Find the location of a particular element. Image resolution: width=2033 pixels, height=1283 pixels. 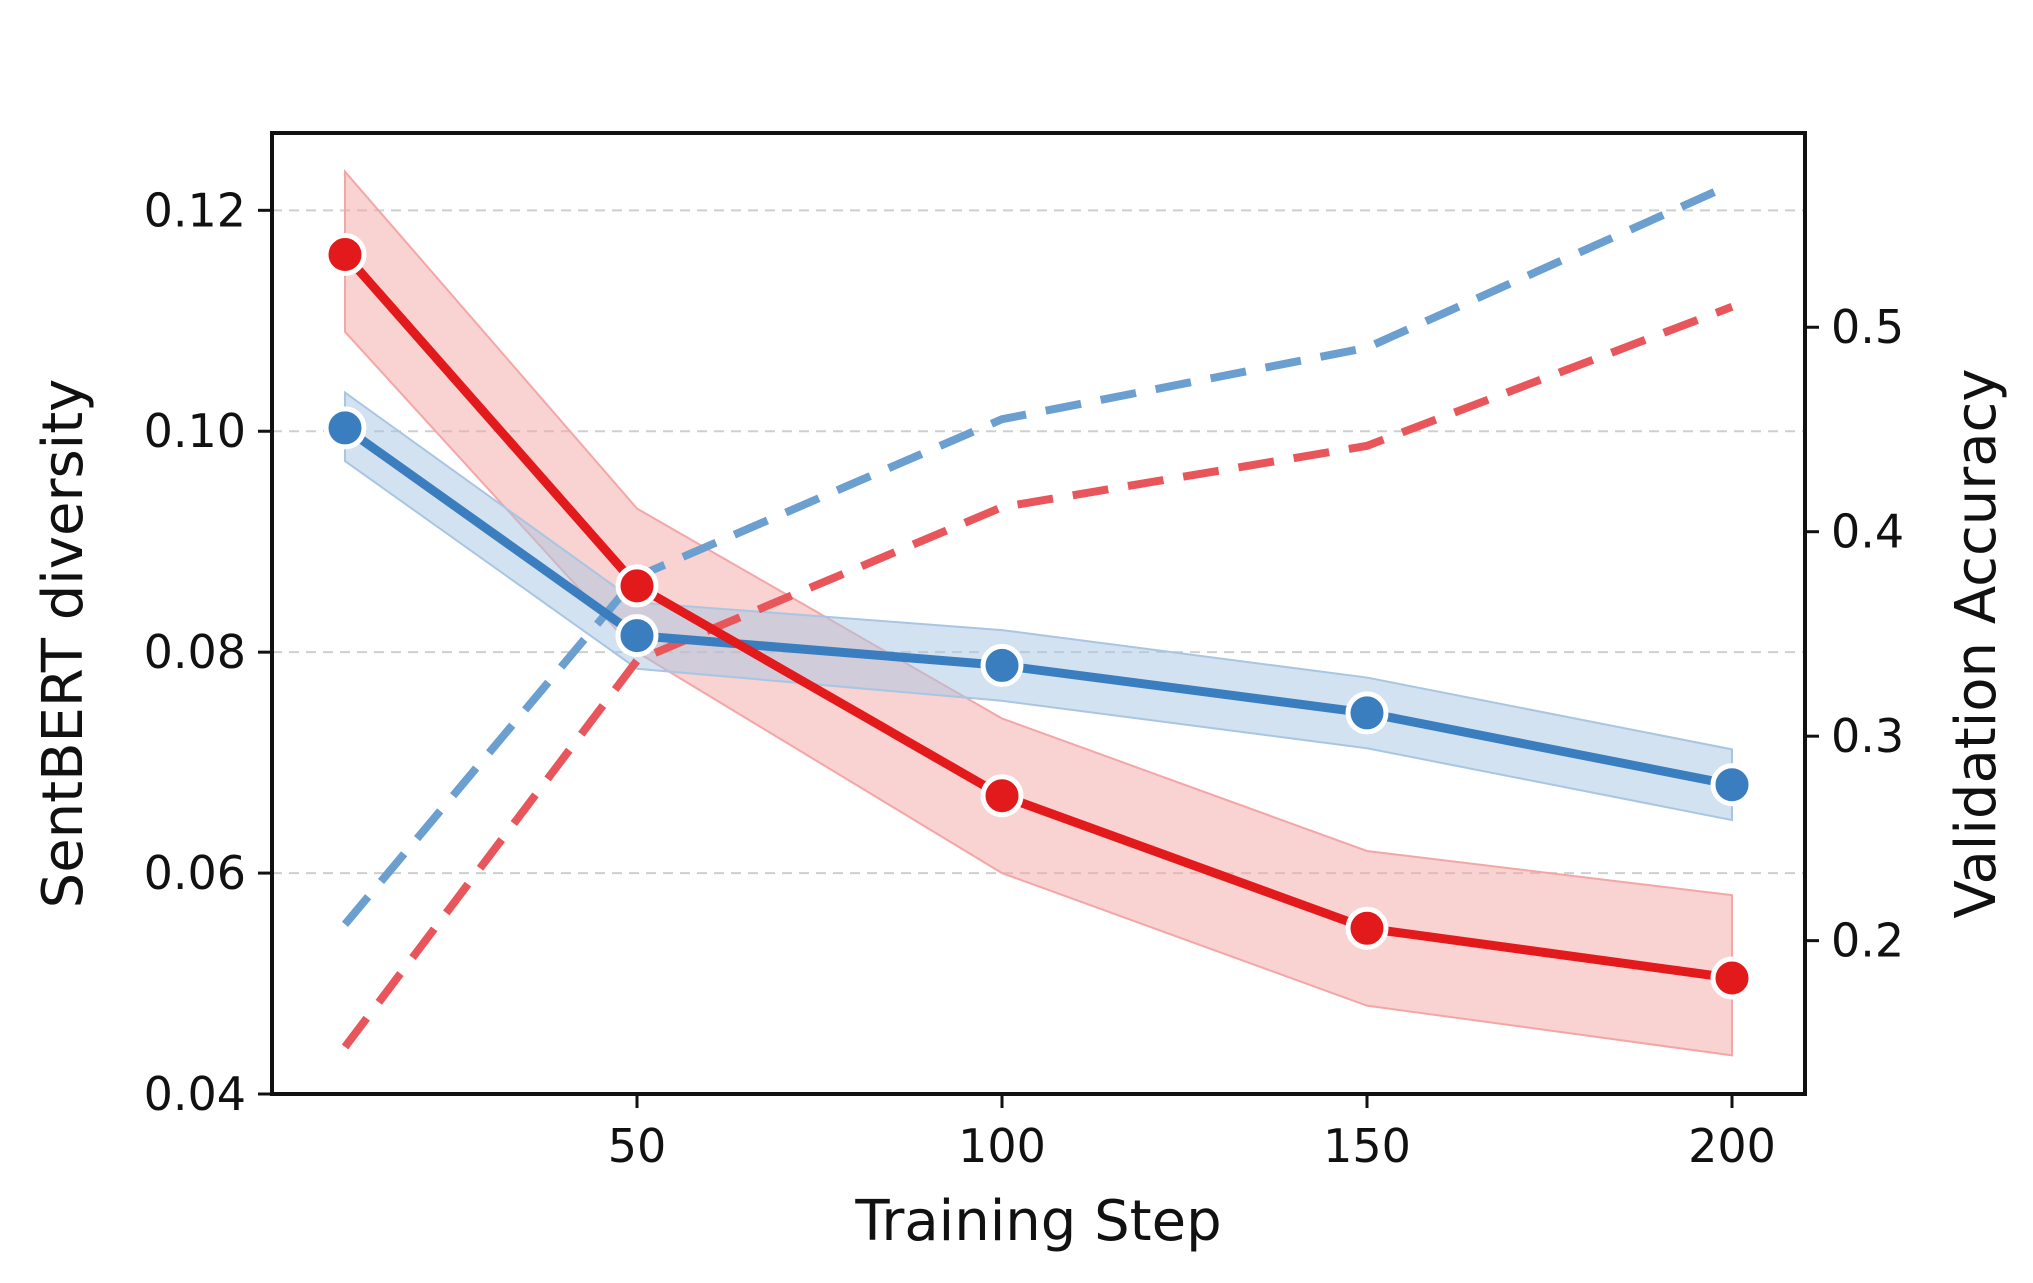

x-tick-label: 100 is located at coordinates (1002, 1146).